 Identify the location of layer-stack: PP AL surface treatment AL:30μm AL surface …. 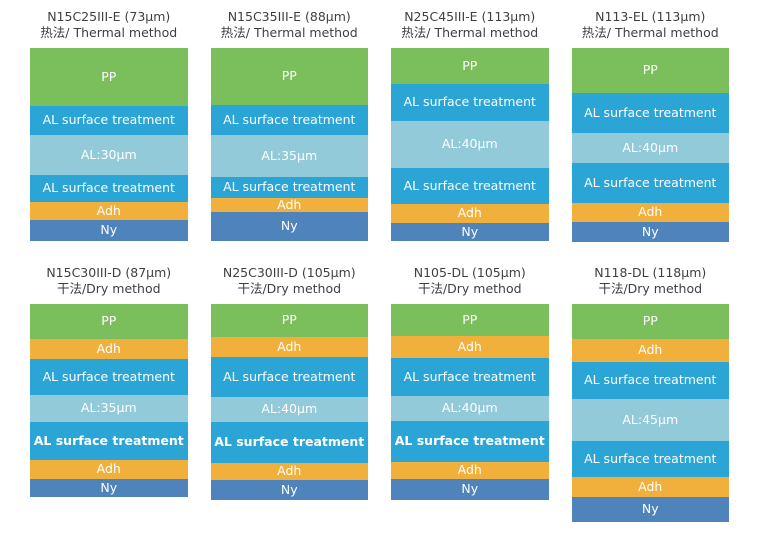
(109, 144).